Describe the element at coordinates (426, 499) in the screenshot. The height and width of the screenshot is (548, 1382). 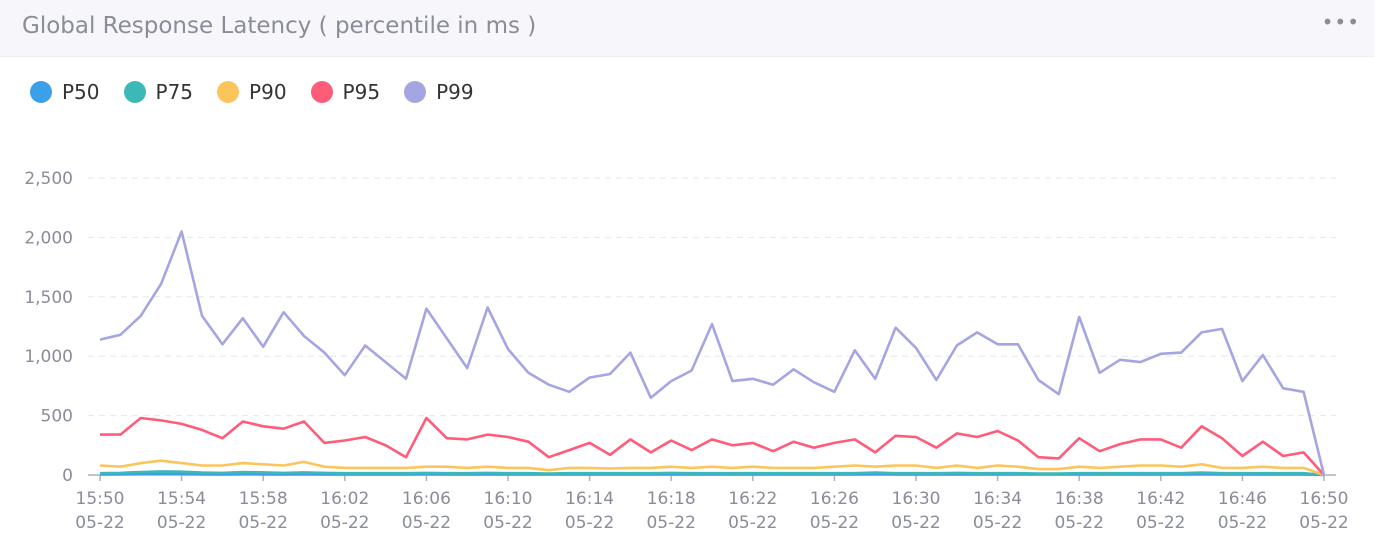
I see `x-tick-time: 16:06` at that location.